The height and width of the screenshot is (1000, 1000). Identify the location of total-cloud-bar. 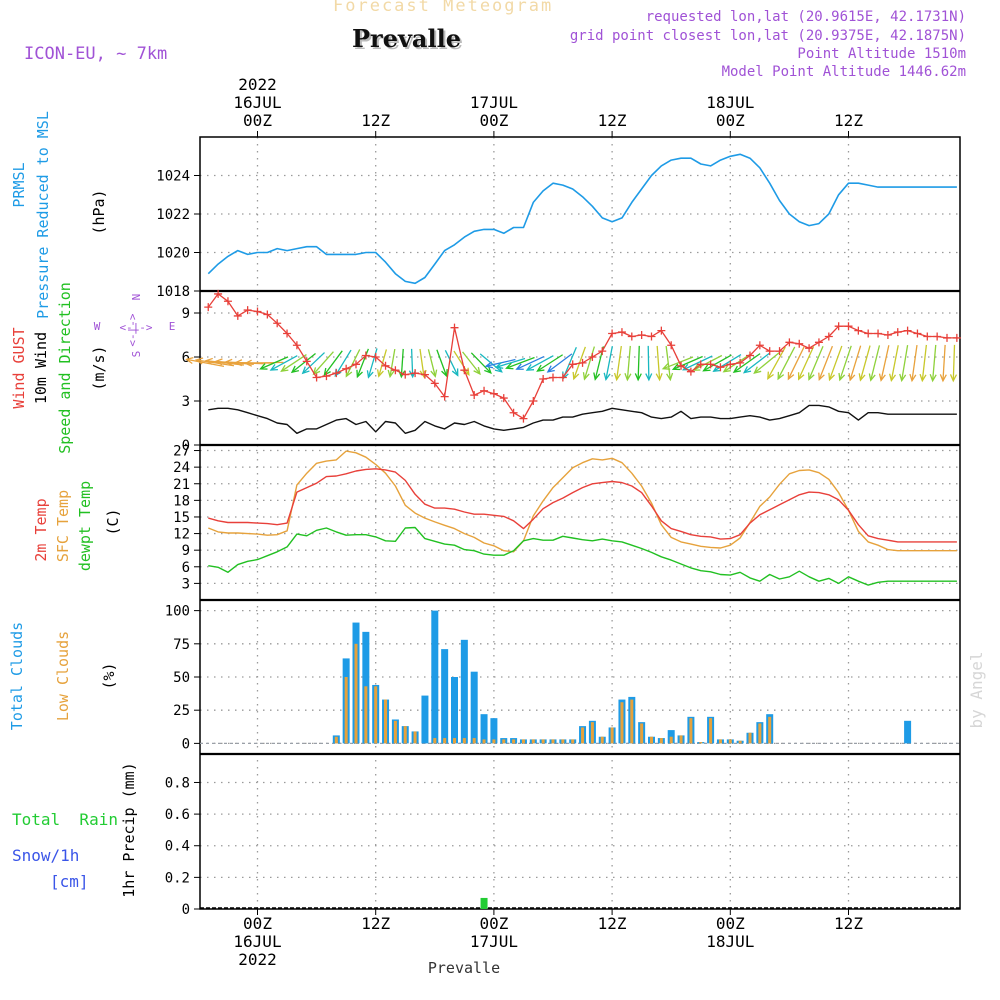
(474, 707).